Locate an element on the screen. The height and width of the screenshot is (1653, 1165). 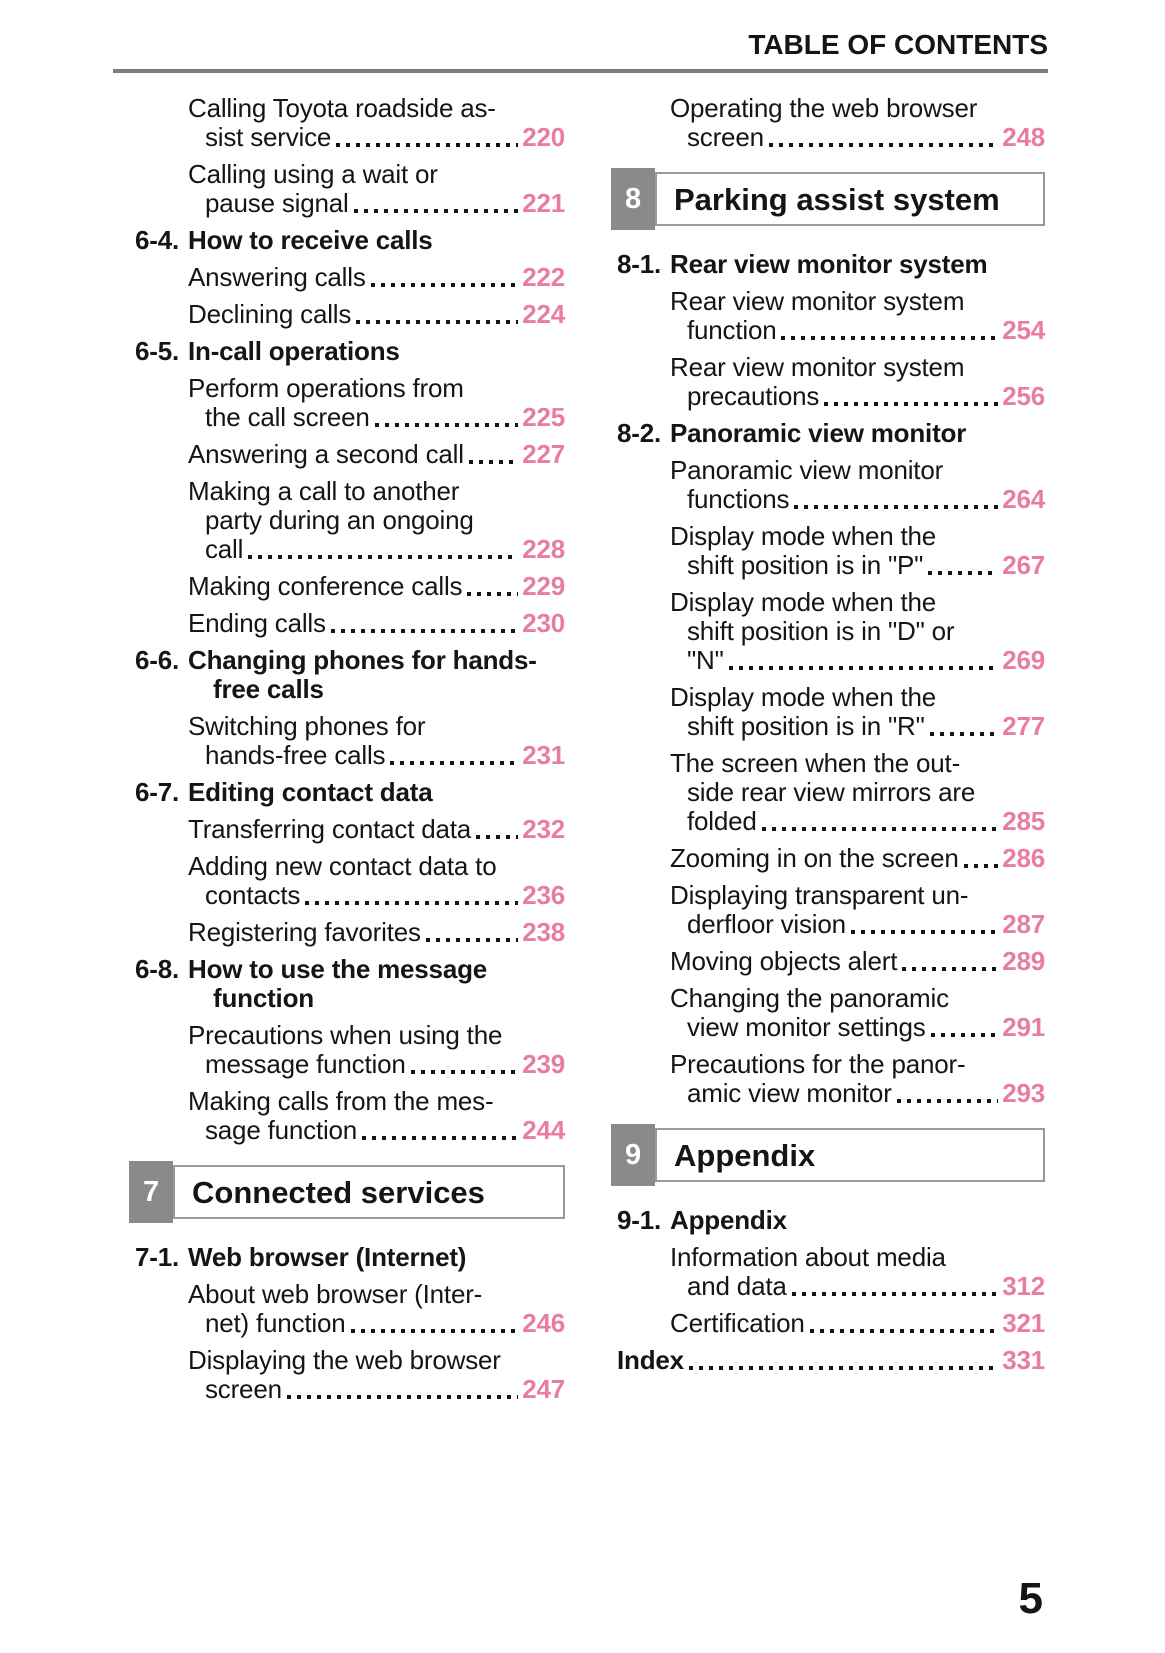
entry-line: Display mode when the is located at coordinates (803, 697).